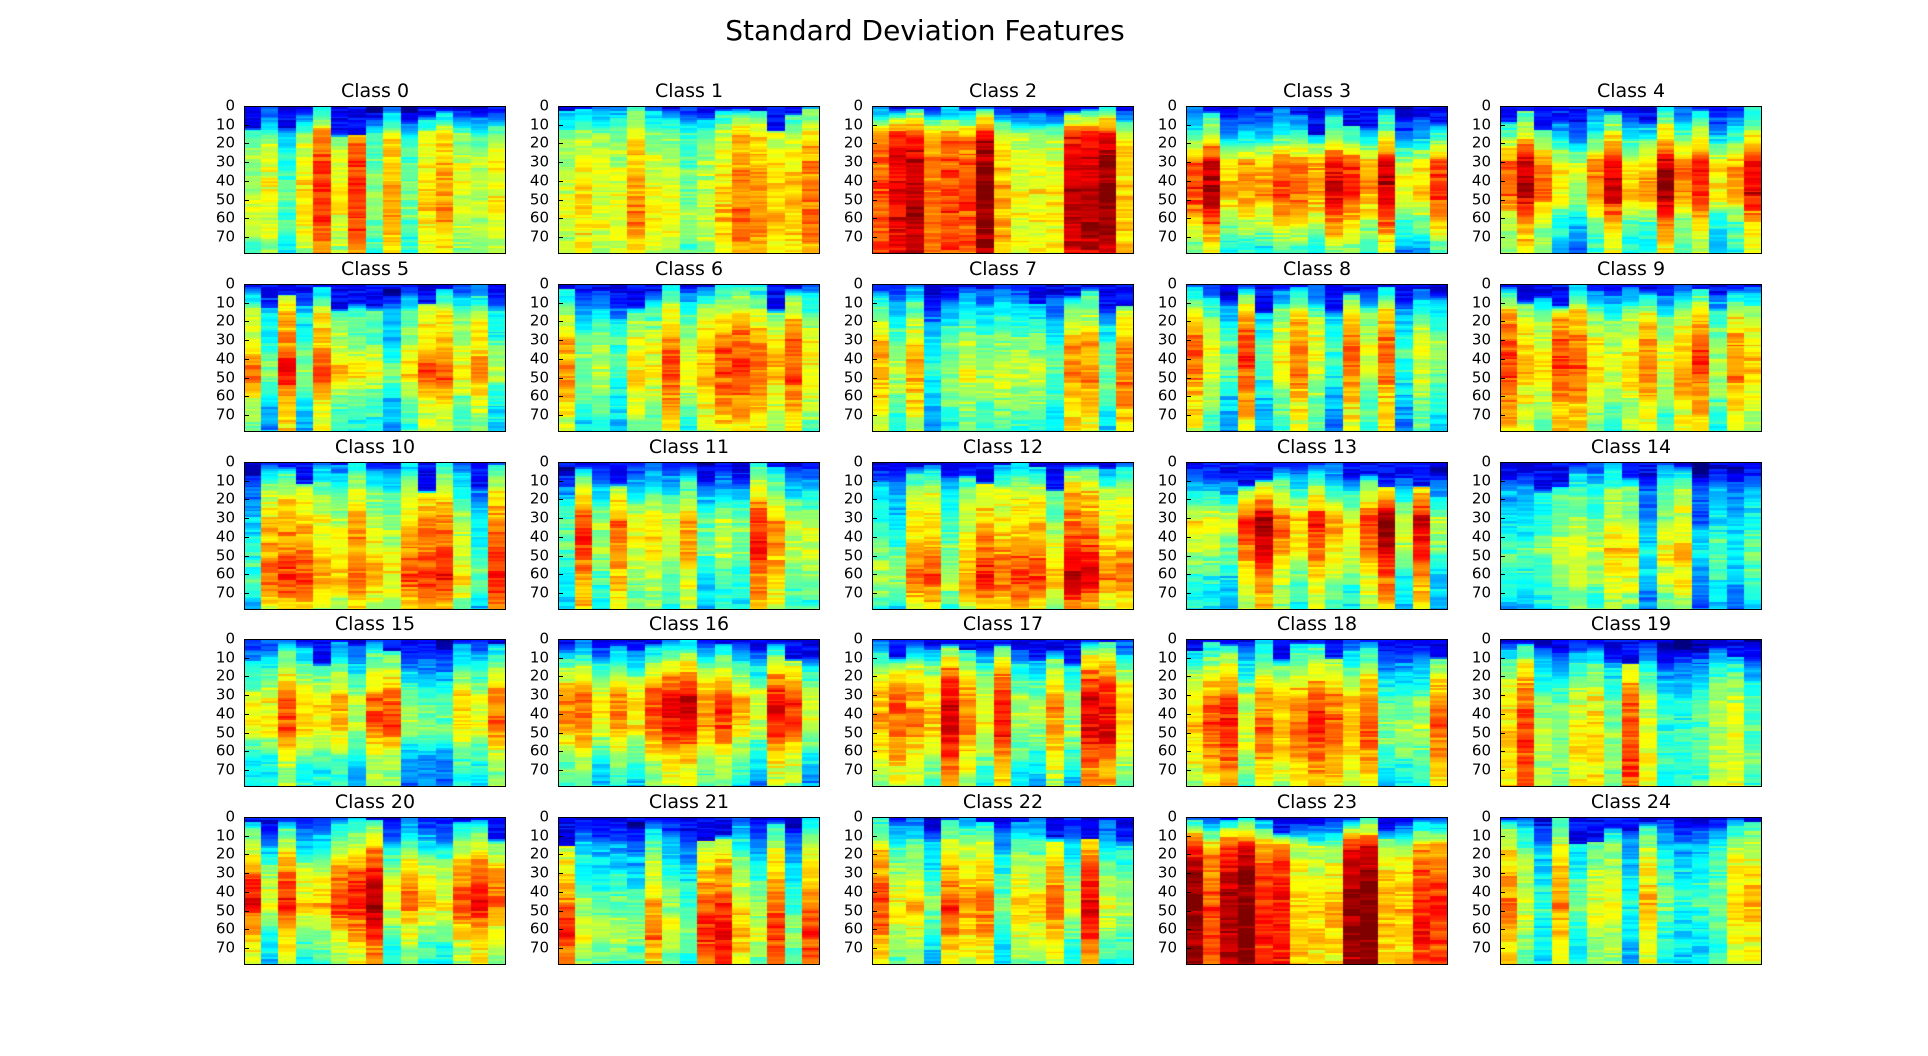 The image size is (1928, 1056). What do you see at coordinates (689, 269) in the screenshot?
I see `panel-title: Class 6` at bounding box center [689, 269].